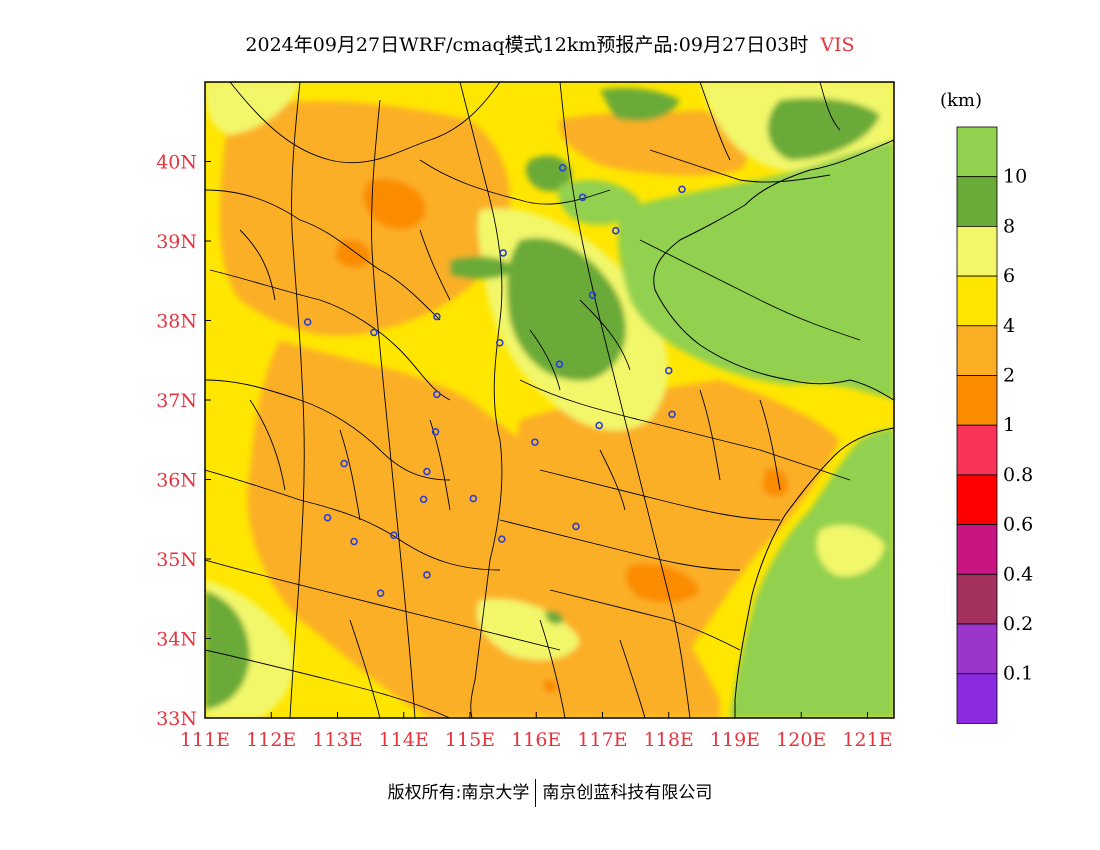 This screenshot has height=850, width=1100. I want to click on y-tick-label: 33N, so click(176, 719).